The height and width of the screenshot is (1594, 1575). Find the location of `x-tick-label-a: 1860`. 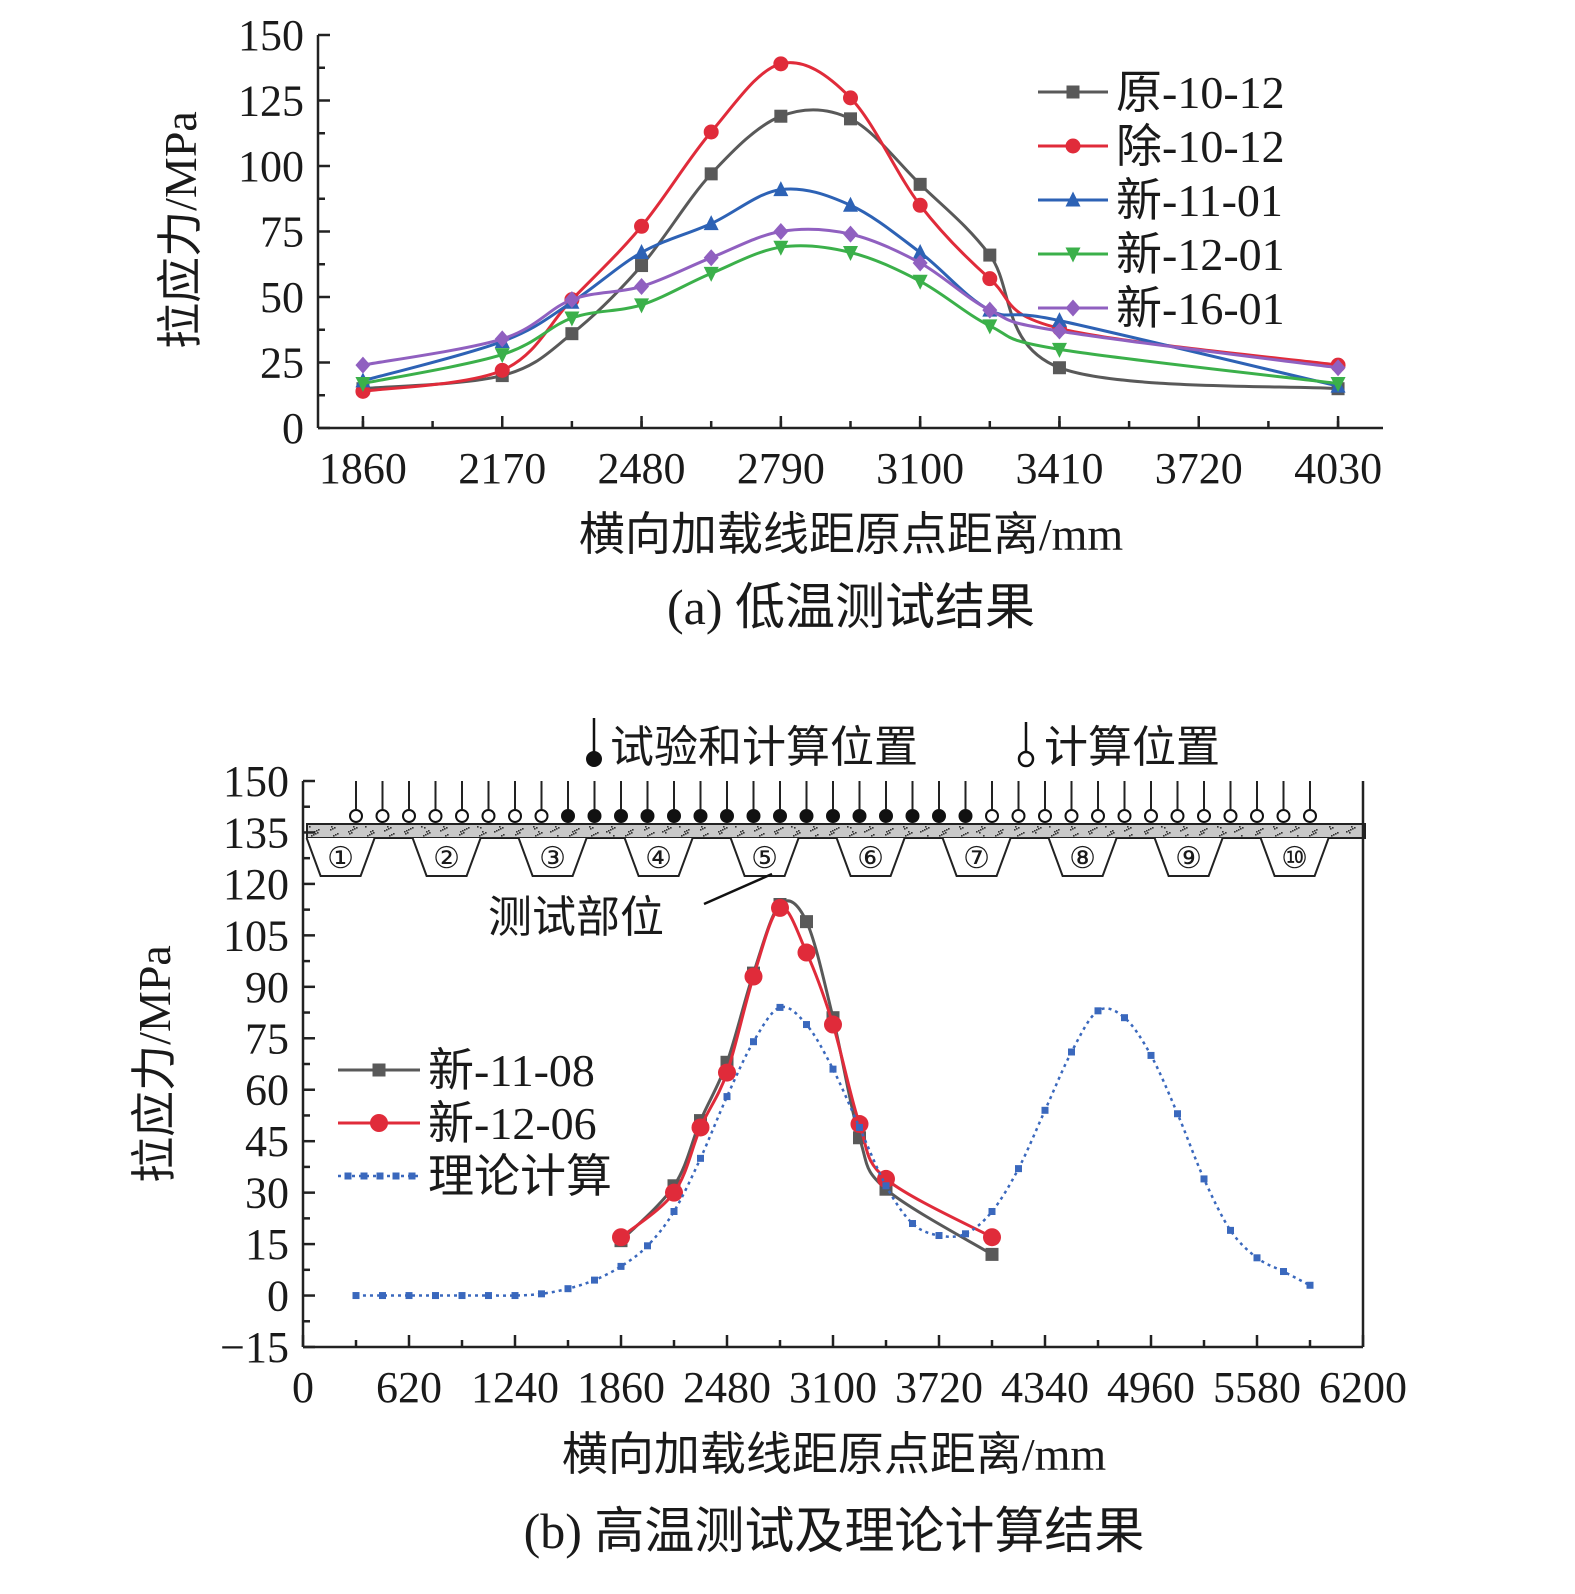

x-tick-label-a: 1860 is located at coordinates (363, 468).